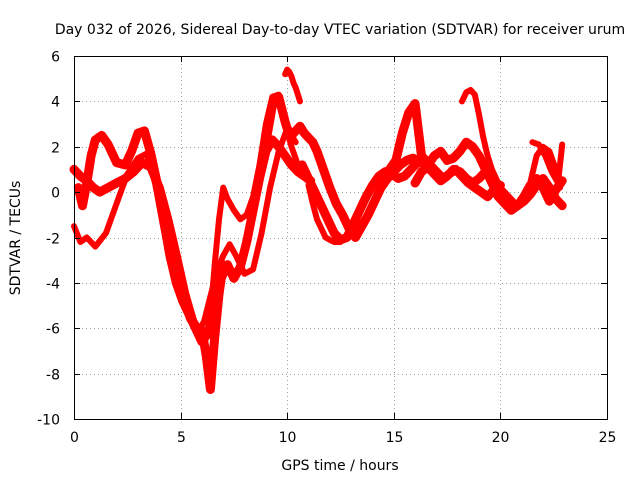 The image size is (640, 480). Describe the element at coordinates (55, 58) in the screenshot. I see `y-tick-label: 6` at that location.